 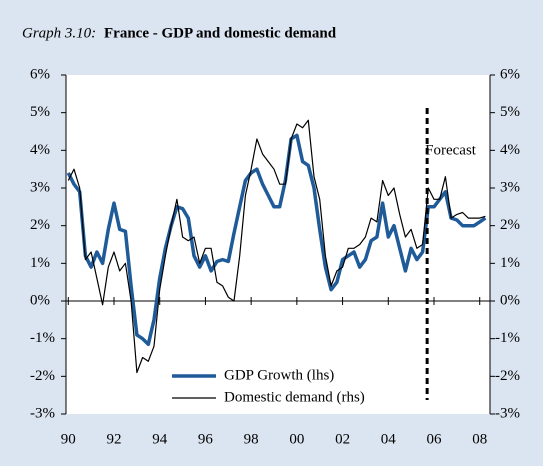 What do you see at coordinates (40, 225) in the screenshot?
I see `y-tick-label: 2%` at bounding box center [40, 225].